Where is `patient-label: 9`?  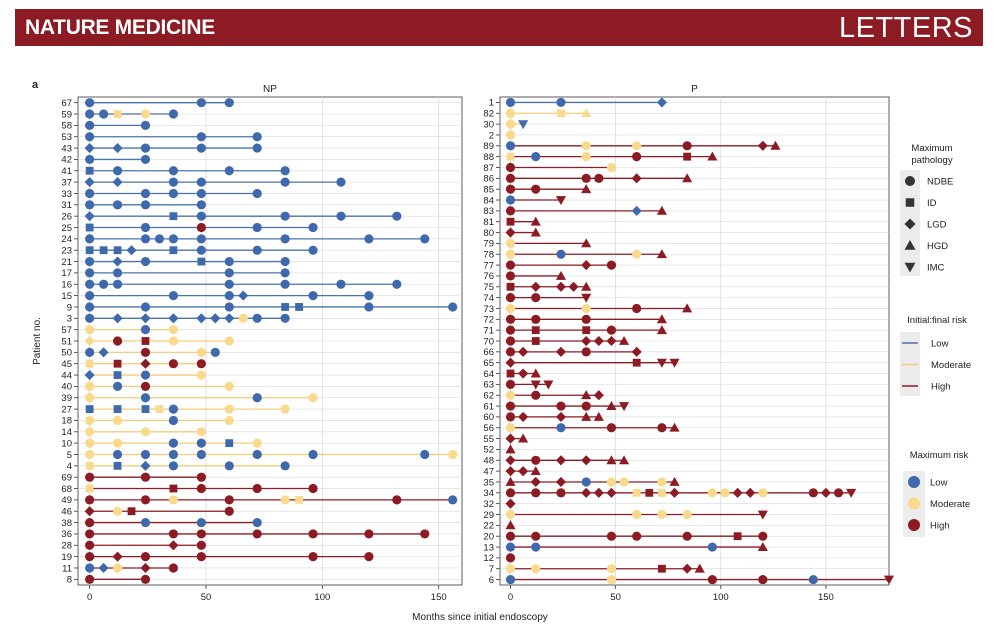
patient-label: 9 is located at coordinates (69, 307).